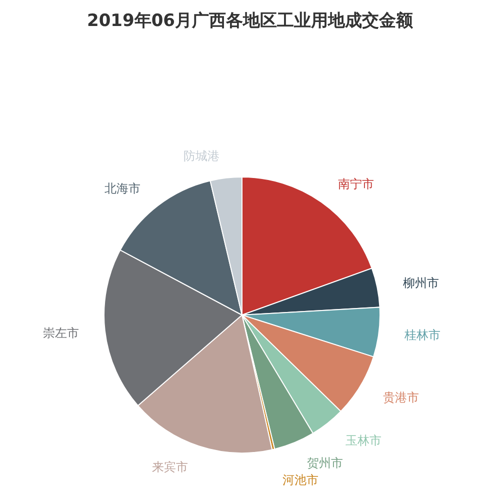 The height and width of the screenshot is (490, 500). What do you see at coordinates (324, 463) in the screenshot?
I see `slice-label: 贺州市` at bounding box center [324, 463].